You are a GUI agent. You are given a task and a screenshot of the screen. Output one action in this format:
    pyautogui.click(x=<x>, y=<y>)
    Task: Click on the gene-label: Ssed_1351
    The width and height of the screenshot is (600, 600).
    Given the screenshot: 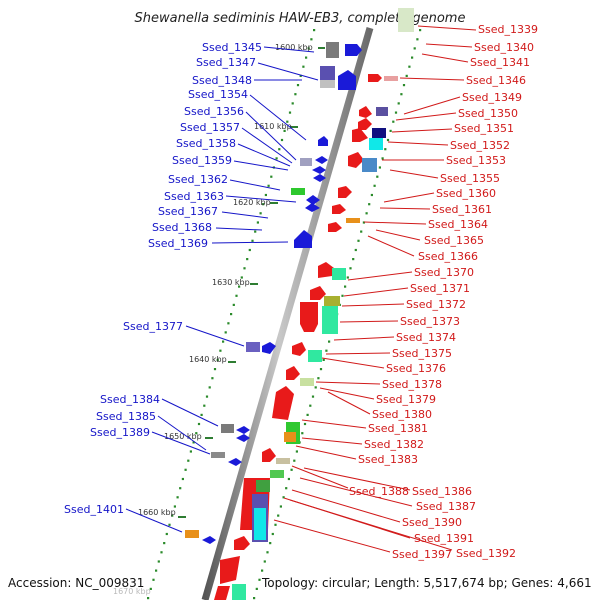 What is the action you would take?
    pyautogui.click(x=484, y=128)
    